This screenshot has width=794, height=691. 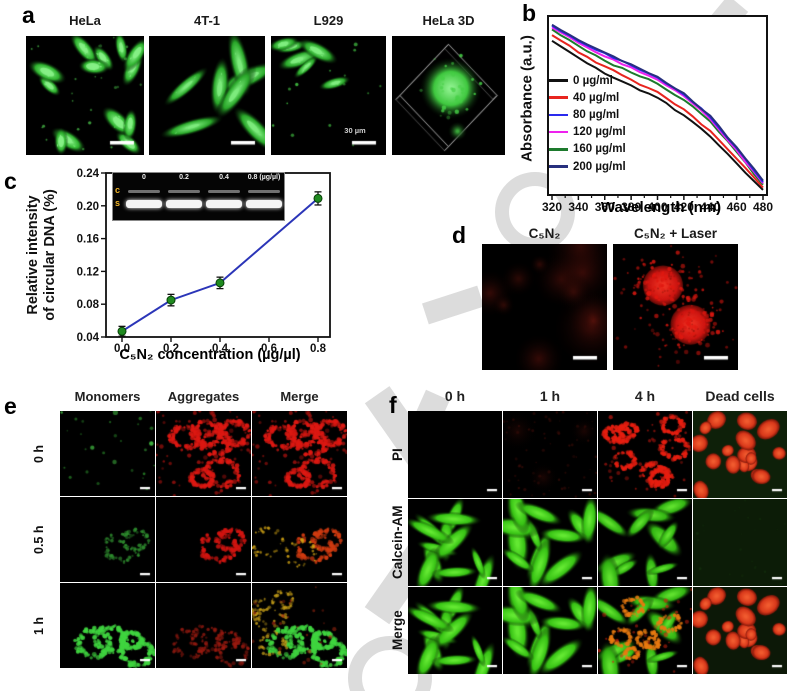 What do you see at coordinates (224, 196) in the screenshot?
I see `gel-lane-2: 0.4` at bounding box center [224, 196].